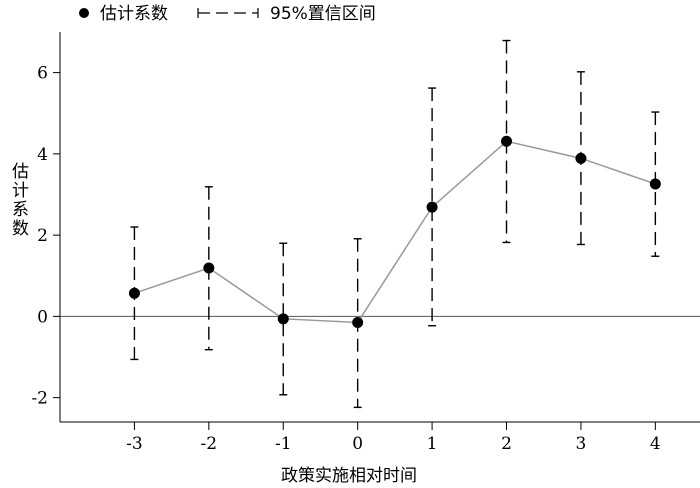 The width and height of the screenshot is (700, 488). What do you see at coordinates (393, 438) in the screenshot?
I see `x-axis-ticks: -3 -2 -1 0 1 2 3 4` at bounding box center [393, 438].